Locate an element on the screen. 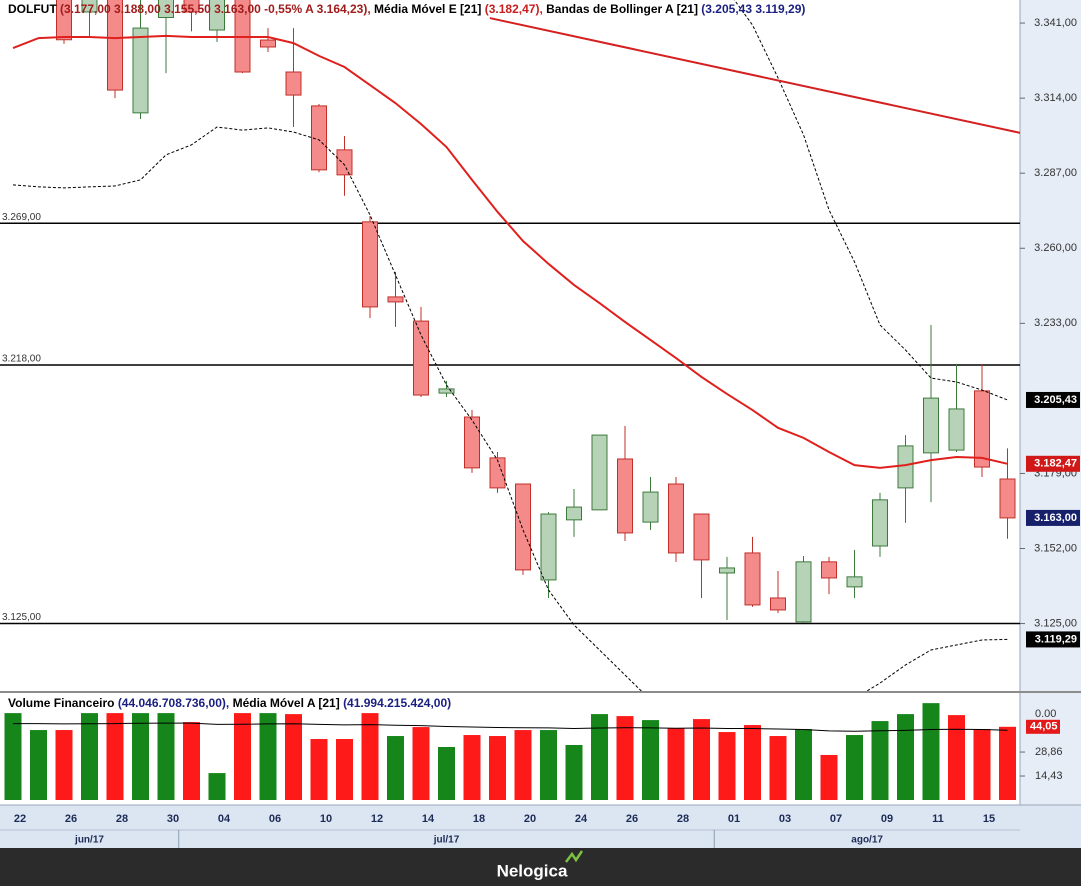  x-tick-label: 20 is located at coordinates (530, 819).